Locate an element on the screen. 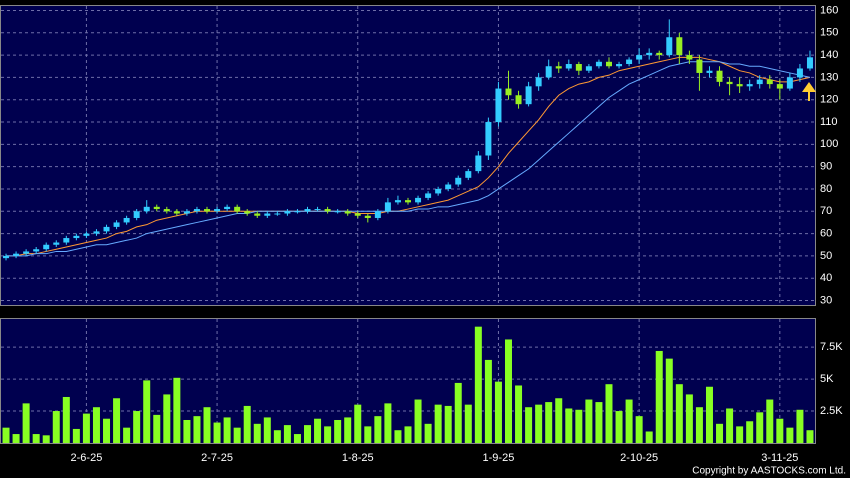  y-tick-label: 2.5K is located at coordinates (831, 411).